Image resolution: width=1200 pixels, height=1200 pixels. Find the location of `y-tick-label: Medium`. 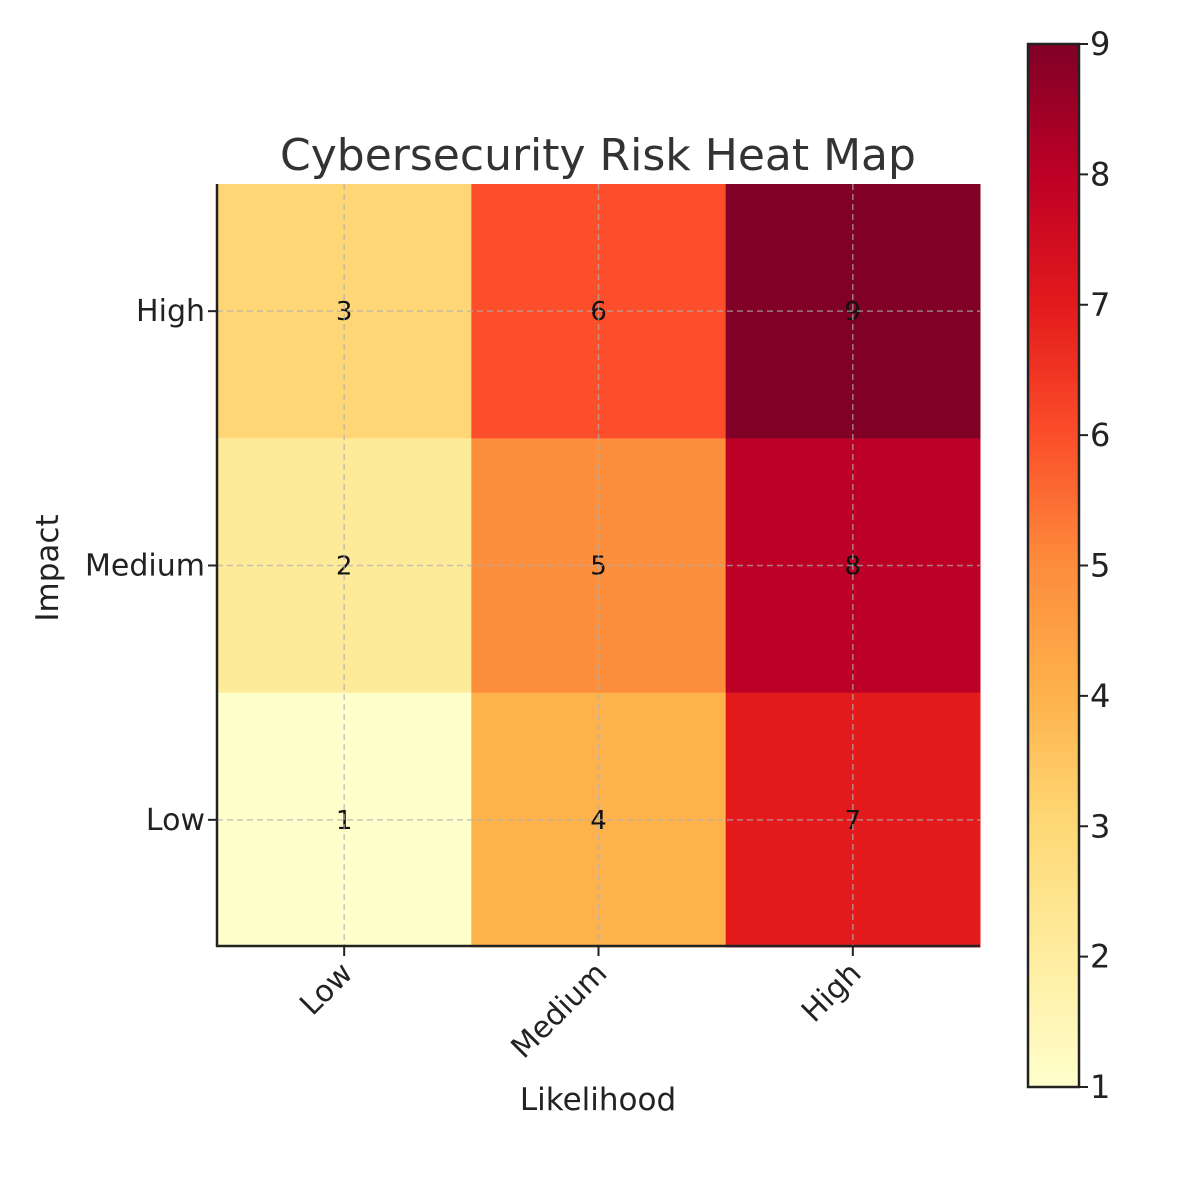

y-tick-label: Medium is located at coordinates (145, 566).